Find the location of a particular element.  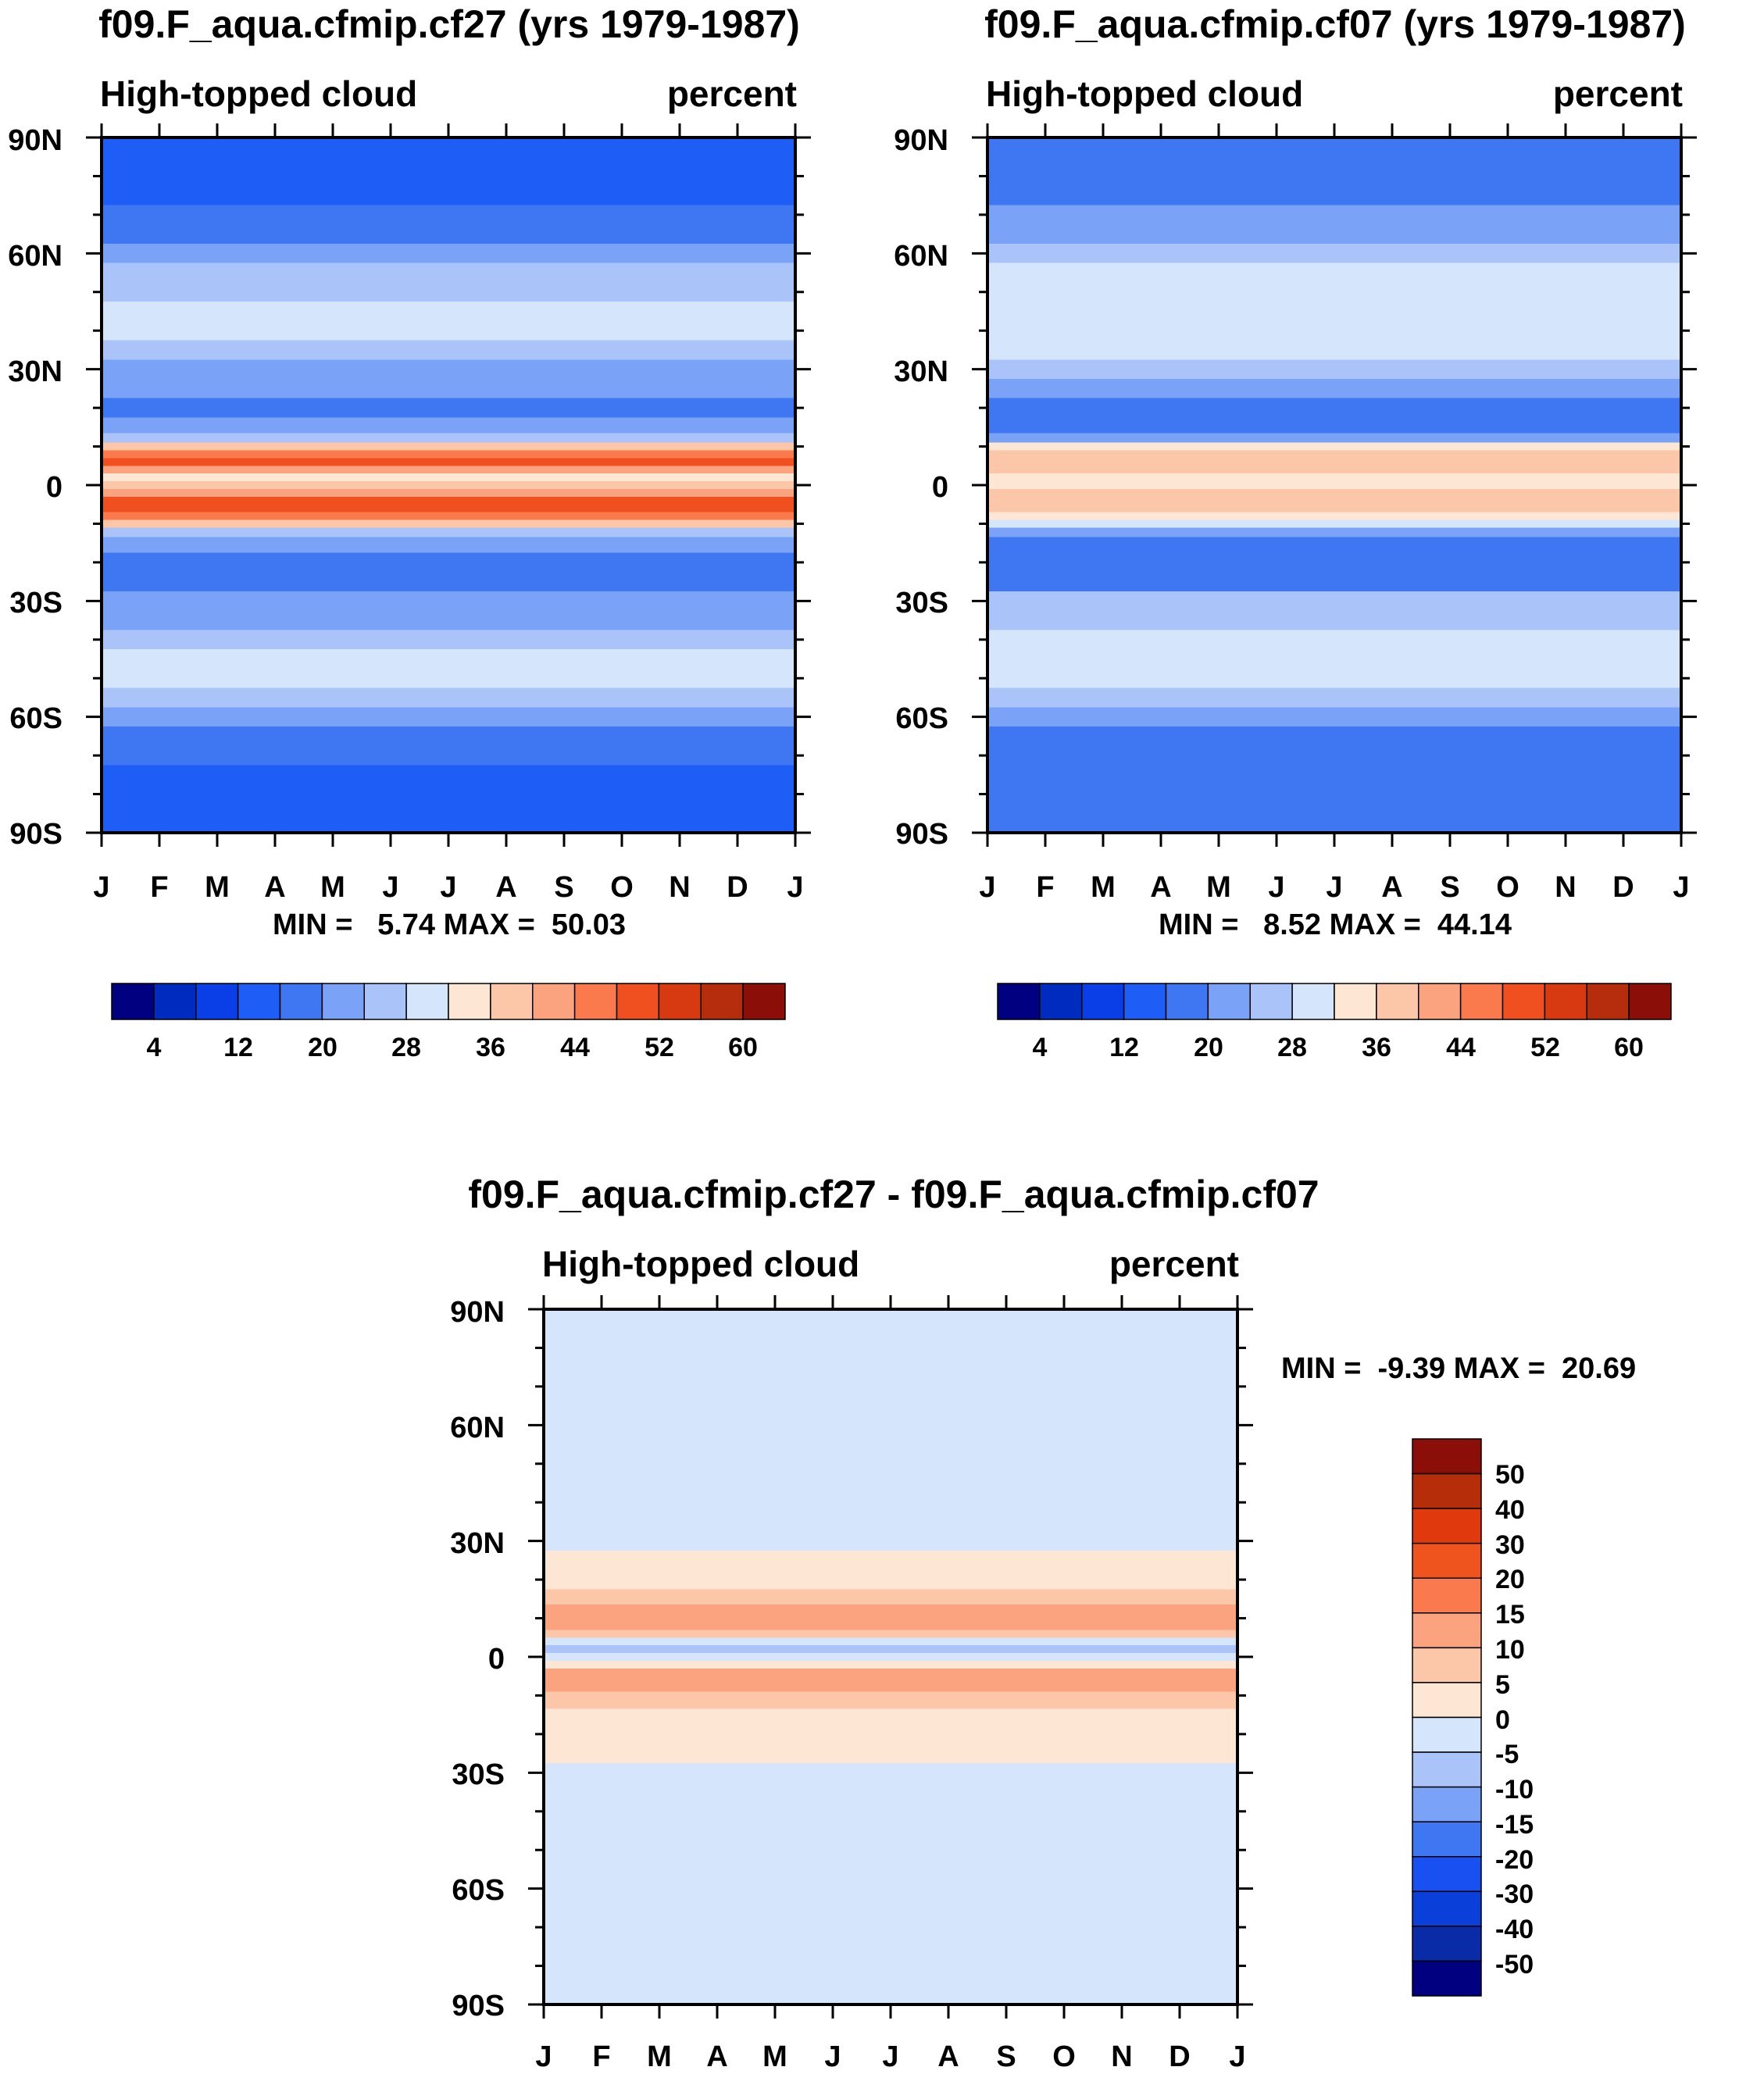

panel3-cbar-label: 20 is located at coordinates (1510, 1579).